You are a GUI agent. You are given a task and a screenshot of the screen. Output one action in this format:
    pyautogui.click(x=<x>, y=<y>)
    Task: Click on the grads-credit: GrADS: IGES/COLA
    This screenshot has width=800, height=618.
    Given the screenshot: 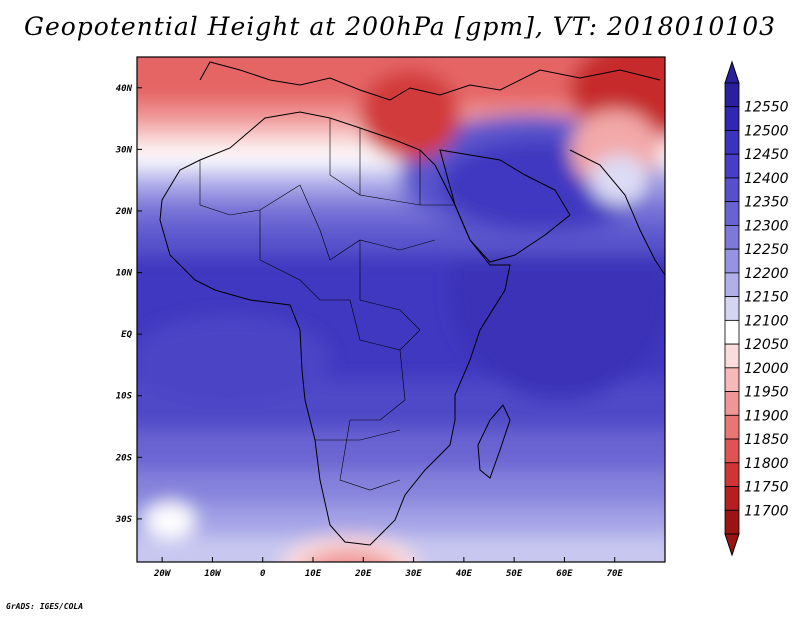 What is the action you would take?
    pyautogui.click(x=45, y=606)
    